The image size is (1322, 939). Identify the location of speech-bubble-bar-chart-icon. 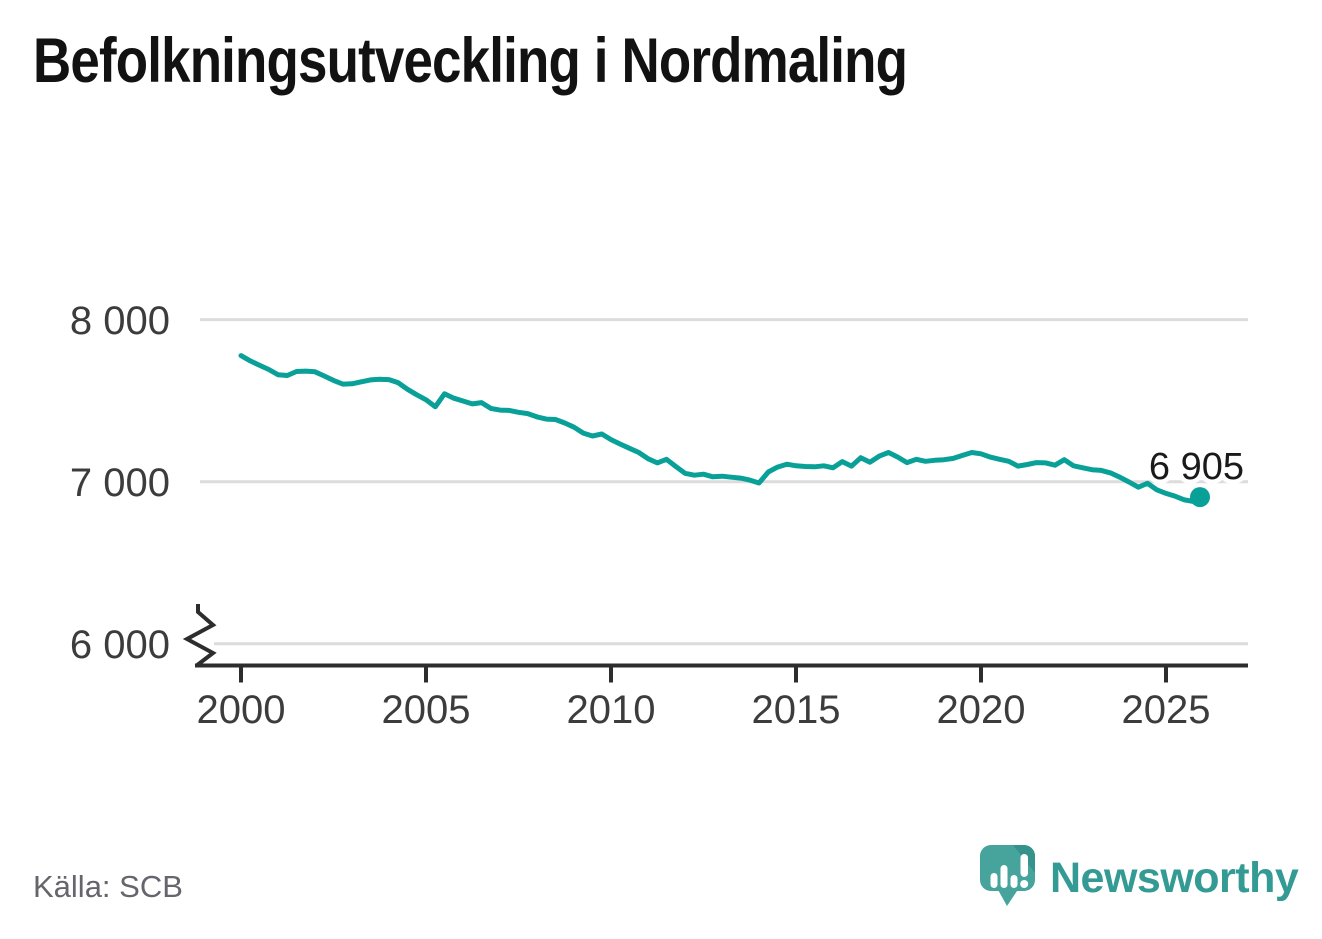
(1007, 875).